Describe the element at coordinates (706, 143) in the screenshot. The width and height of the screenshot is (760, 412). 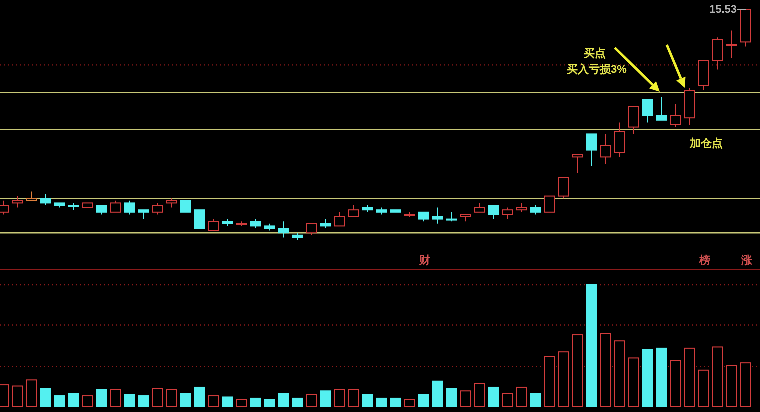
I see `annotation: 加仓点` at that location.